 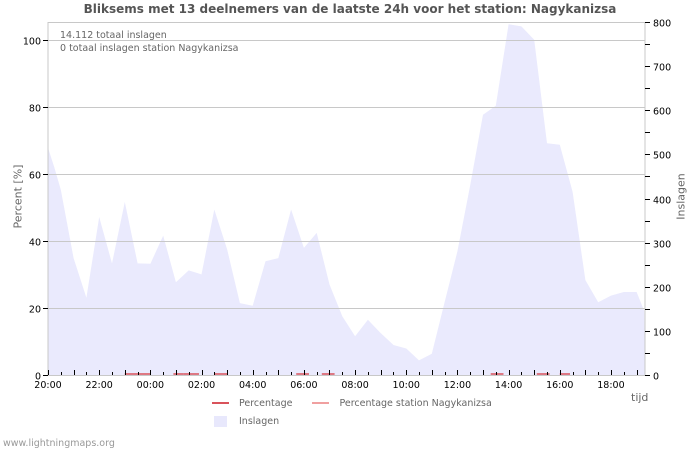 I want to click on svg-text: 800, so click(x=662, y=24).